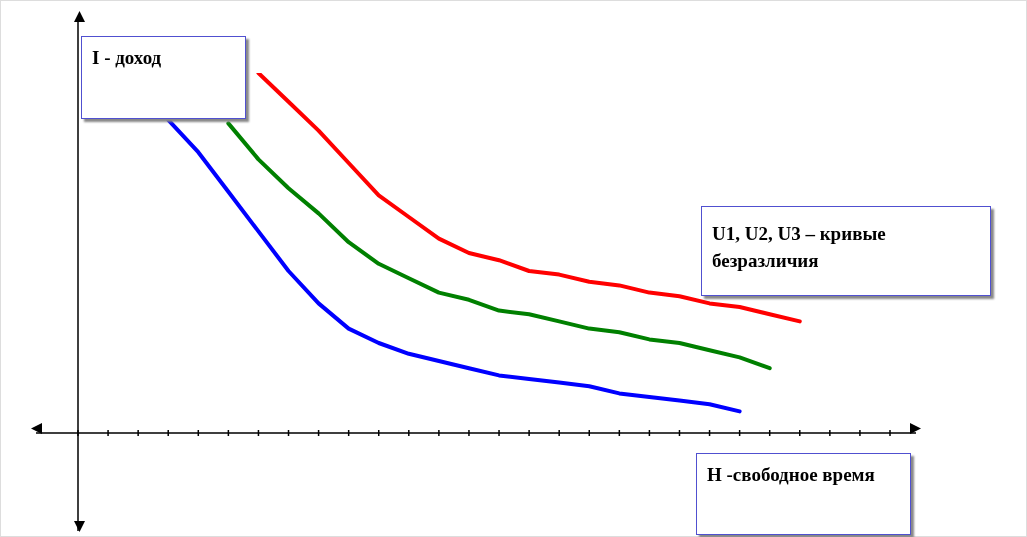 This screenshot has width=1027, height=537. What do you see at coordinates (163, 77) in the screenshot?
I see `text-box: I - доход` at bounding box center [163, 77].